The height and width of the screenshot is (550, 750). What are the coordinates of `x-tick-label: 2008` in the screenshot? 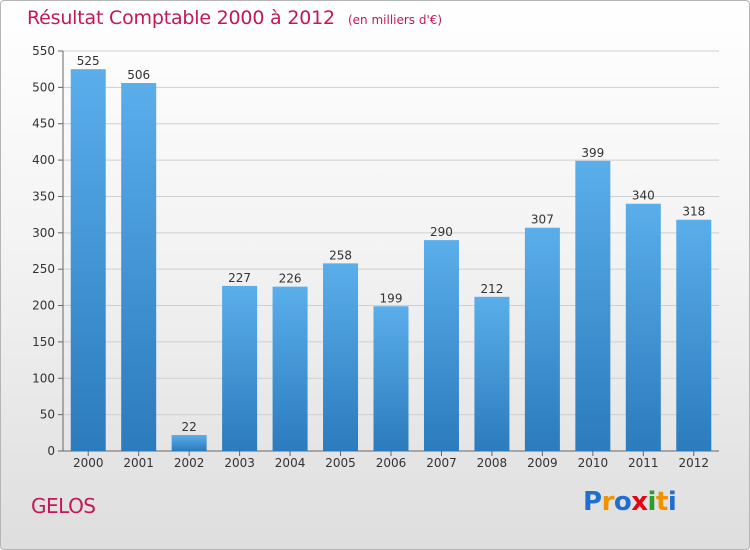 It's located at (492, 463).